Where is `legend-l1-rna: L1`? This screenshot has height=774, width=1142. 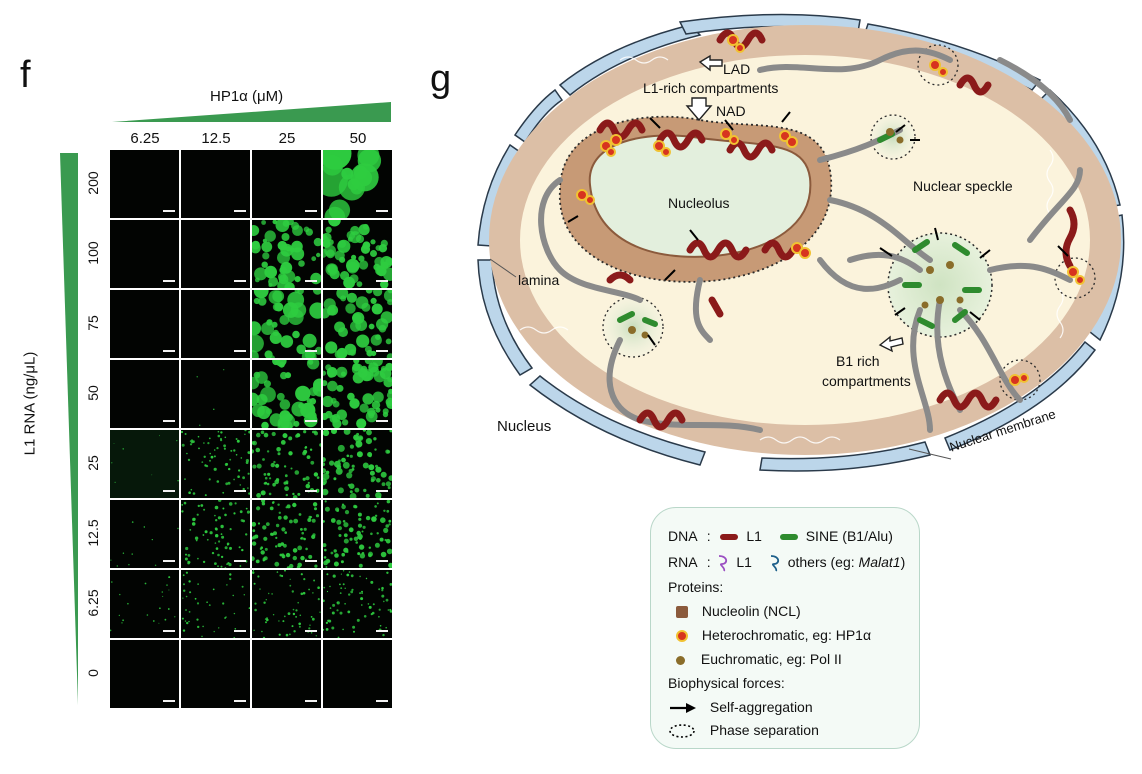 legend-l1-rna: L1 is located at coordinates (744, 562).